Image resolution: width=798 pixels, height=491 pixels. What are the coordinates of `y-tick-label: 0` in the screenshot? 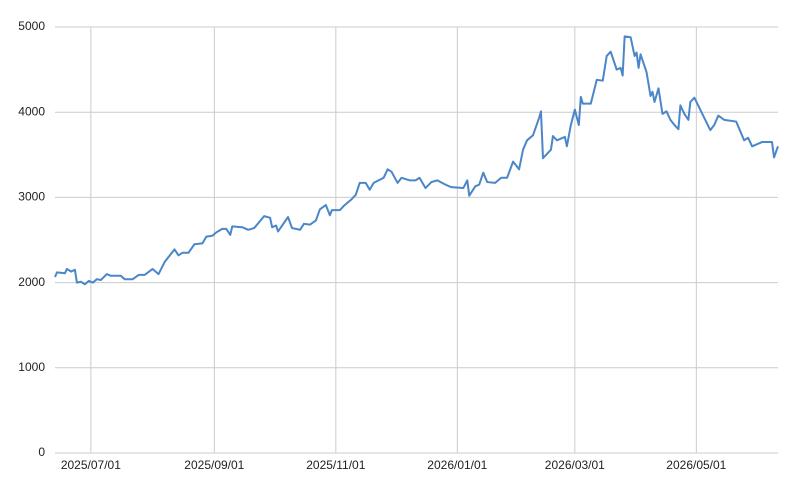 It's located at (41, 452).